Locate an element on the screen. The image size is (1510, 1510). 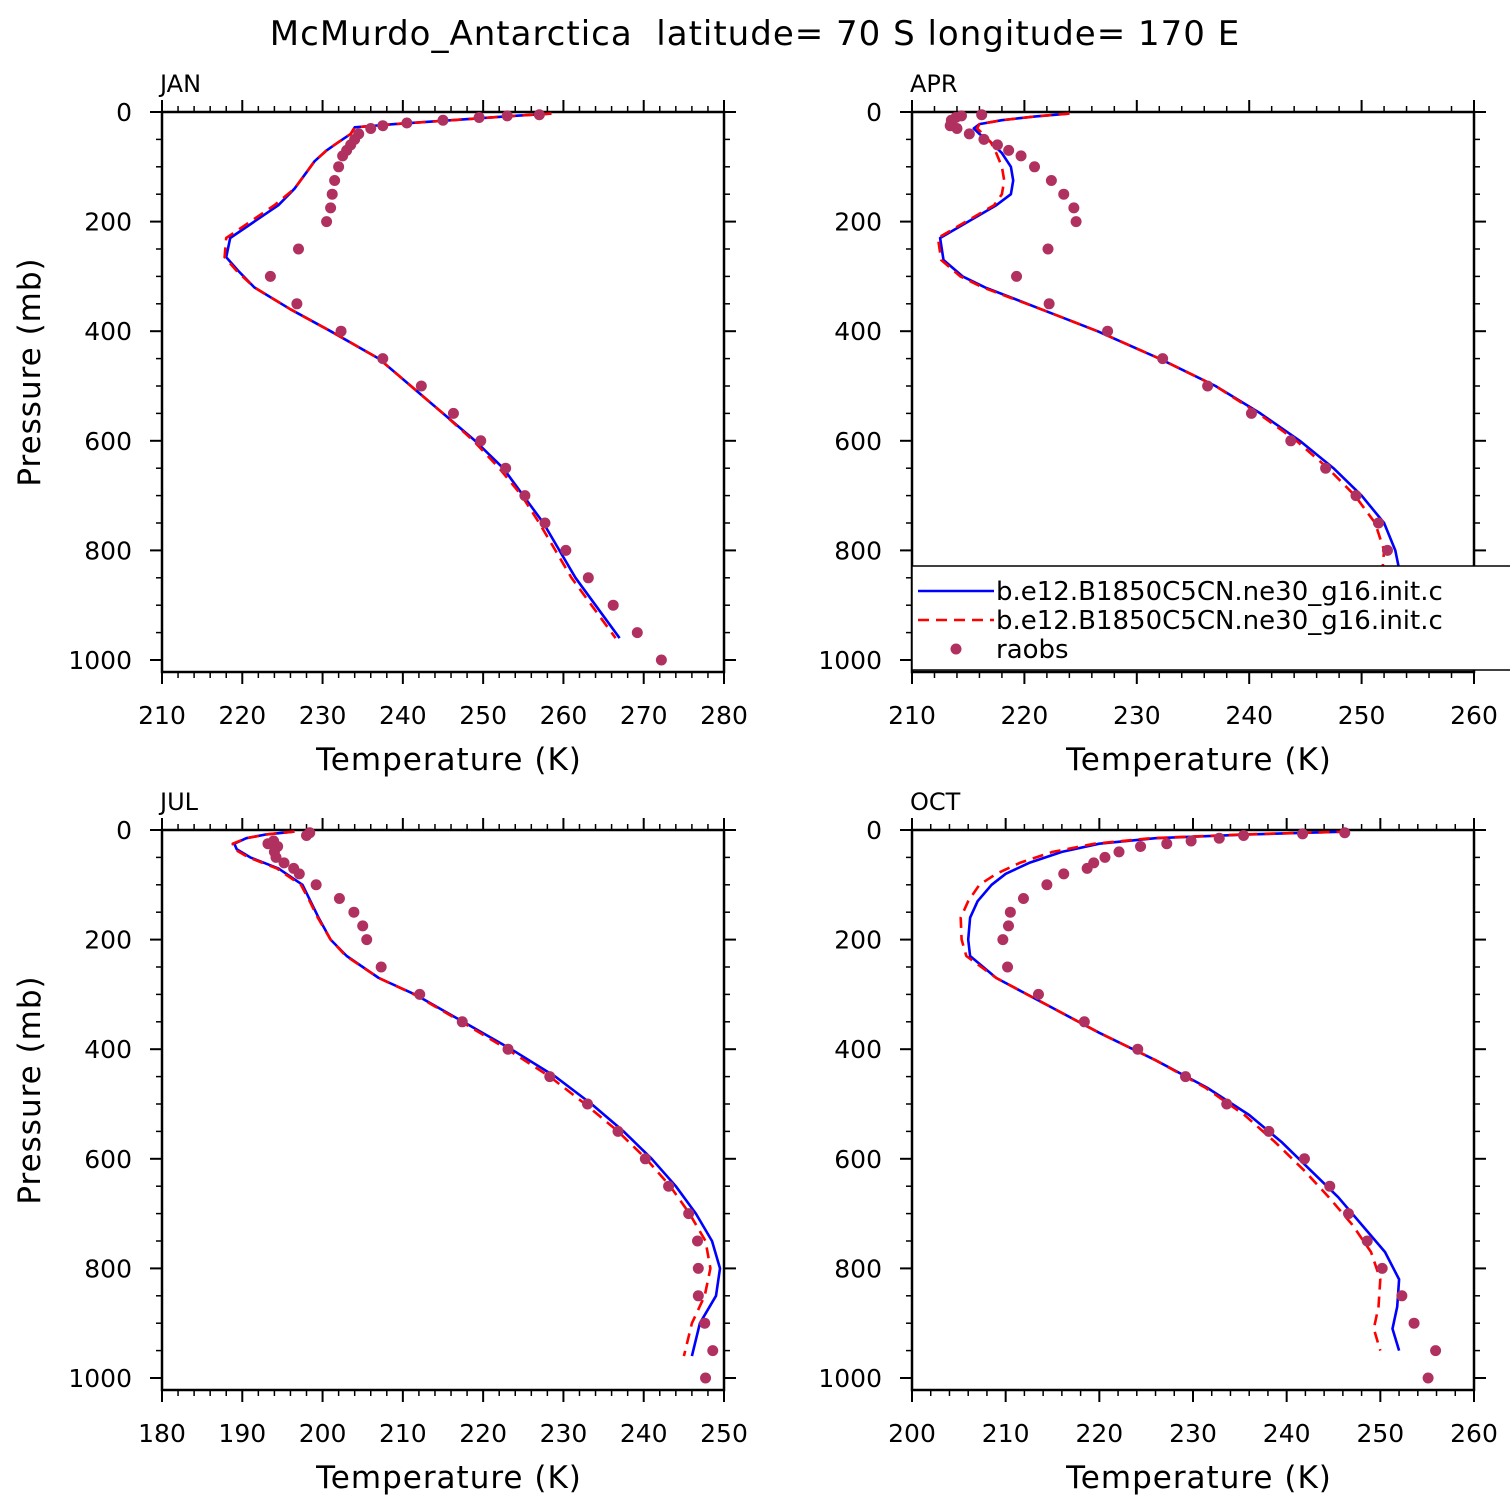
legend-box is located at coordinates (1210, 618).